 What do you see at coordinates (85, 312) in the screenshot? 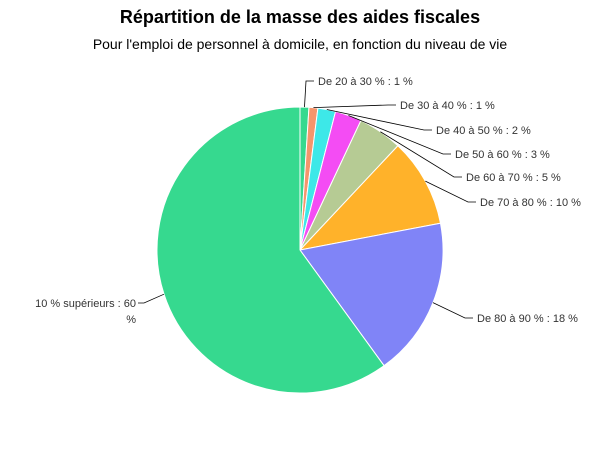
I see `slice-label: 10 % supérieurs : 60%` at bounding box center [85, 312].